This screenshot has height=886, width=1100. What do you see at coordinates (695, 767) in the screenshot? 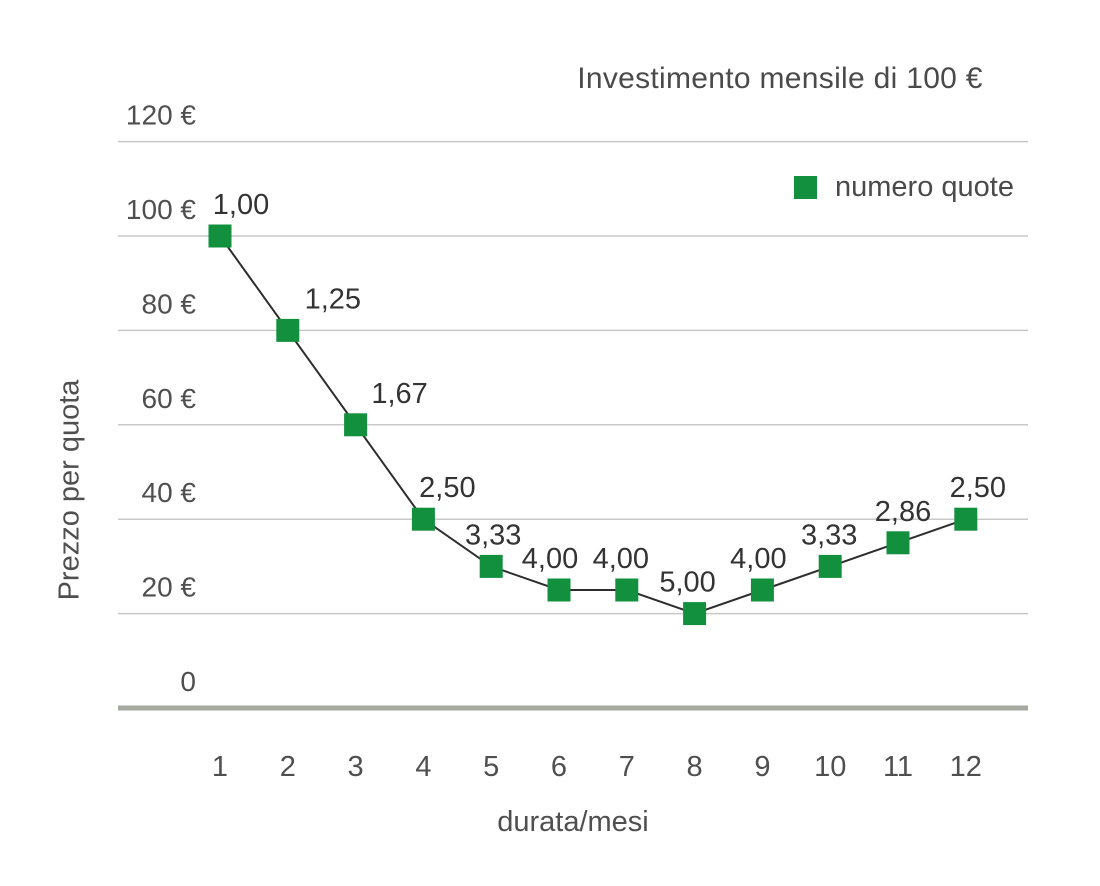
I see `x-tick-label: 8` at bounding box center [695, 767].